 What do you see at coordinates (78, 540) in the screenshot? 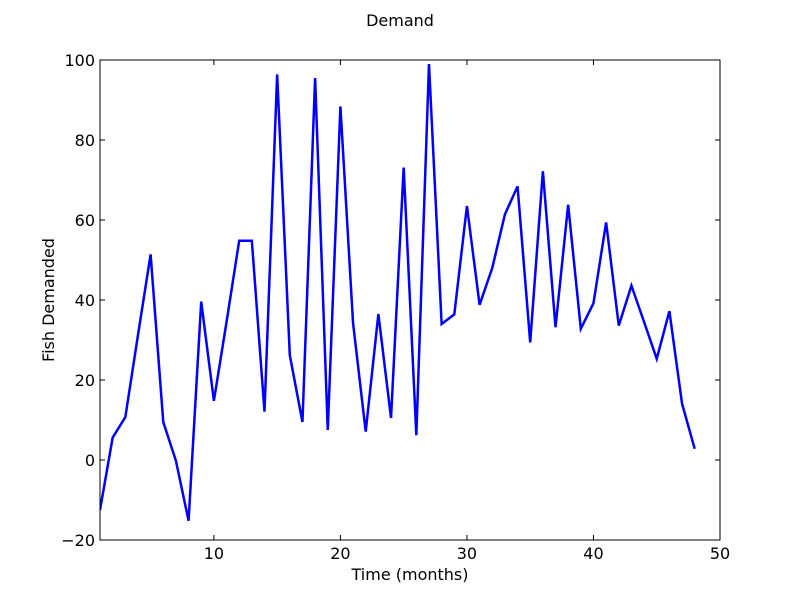
I see `y-tick-label: −20` at bounding box center [78, 540].